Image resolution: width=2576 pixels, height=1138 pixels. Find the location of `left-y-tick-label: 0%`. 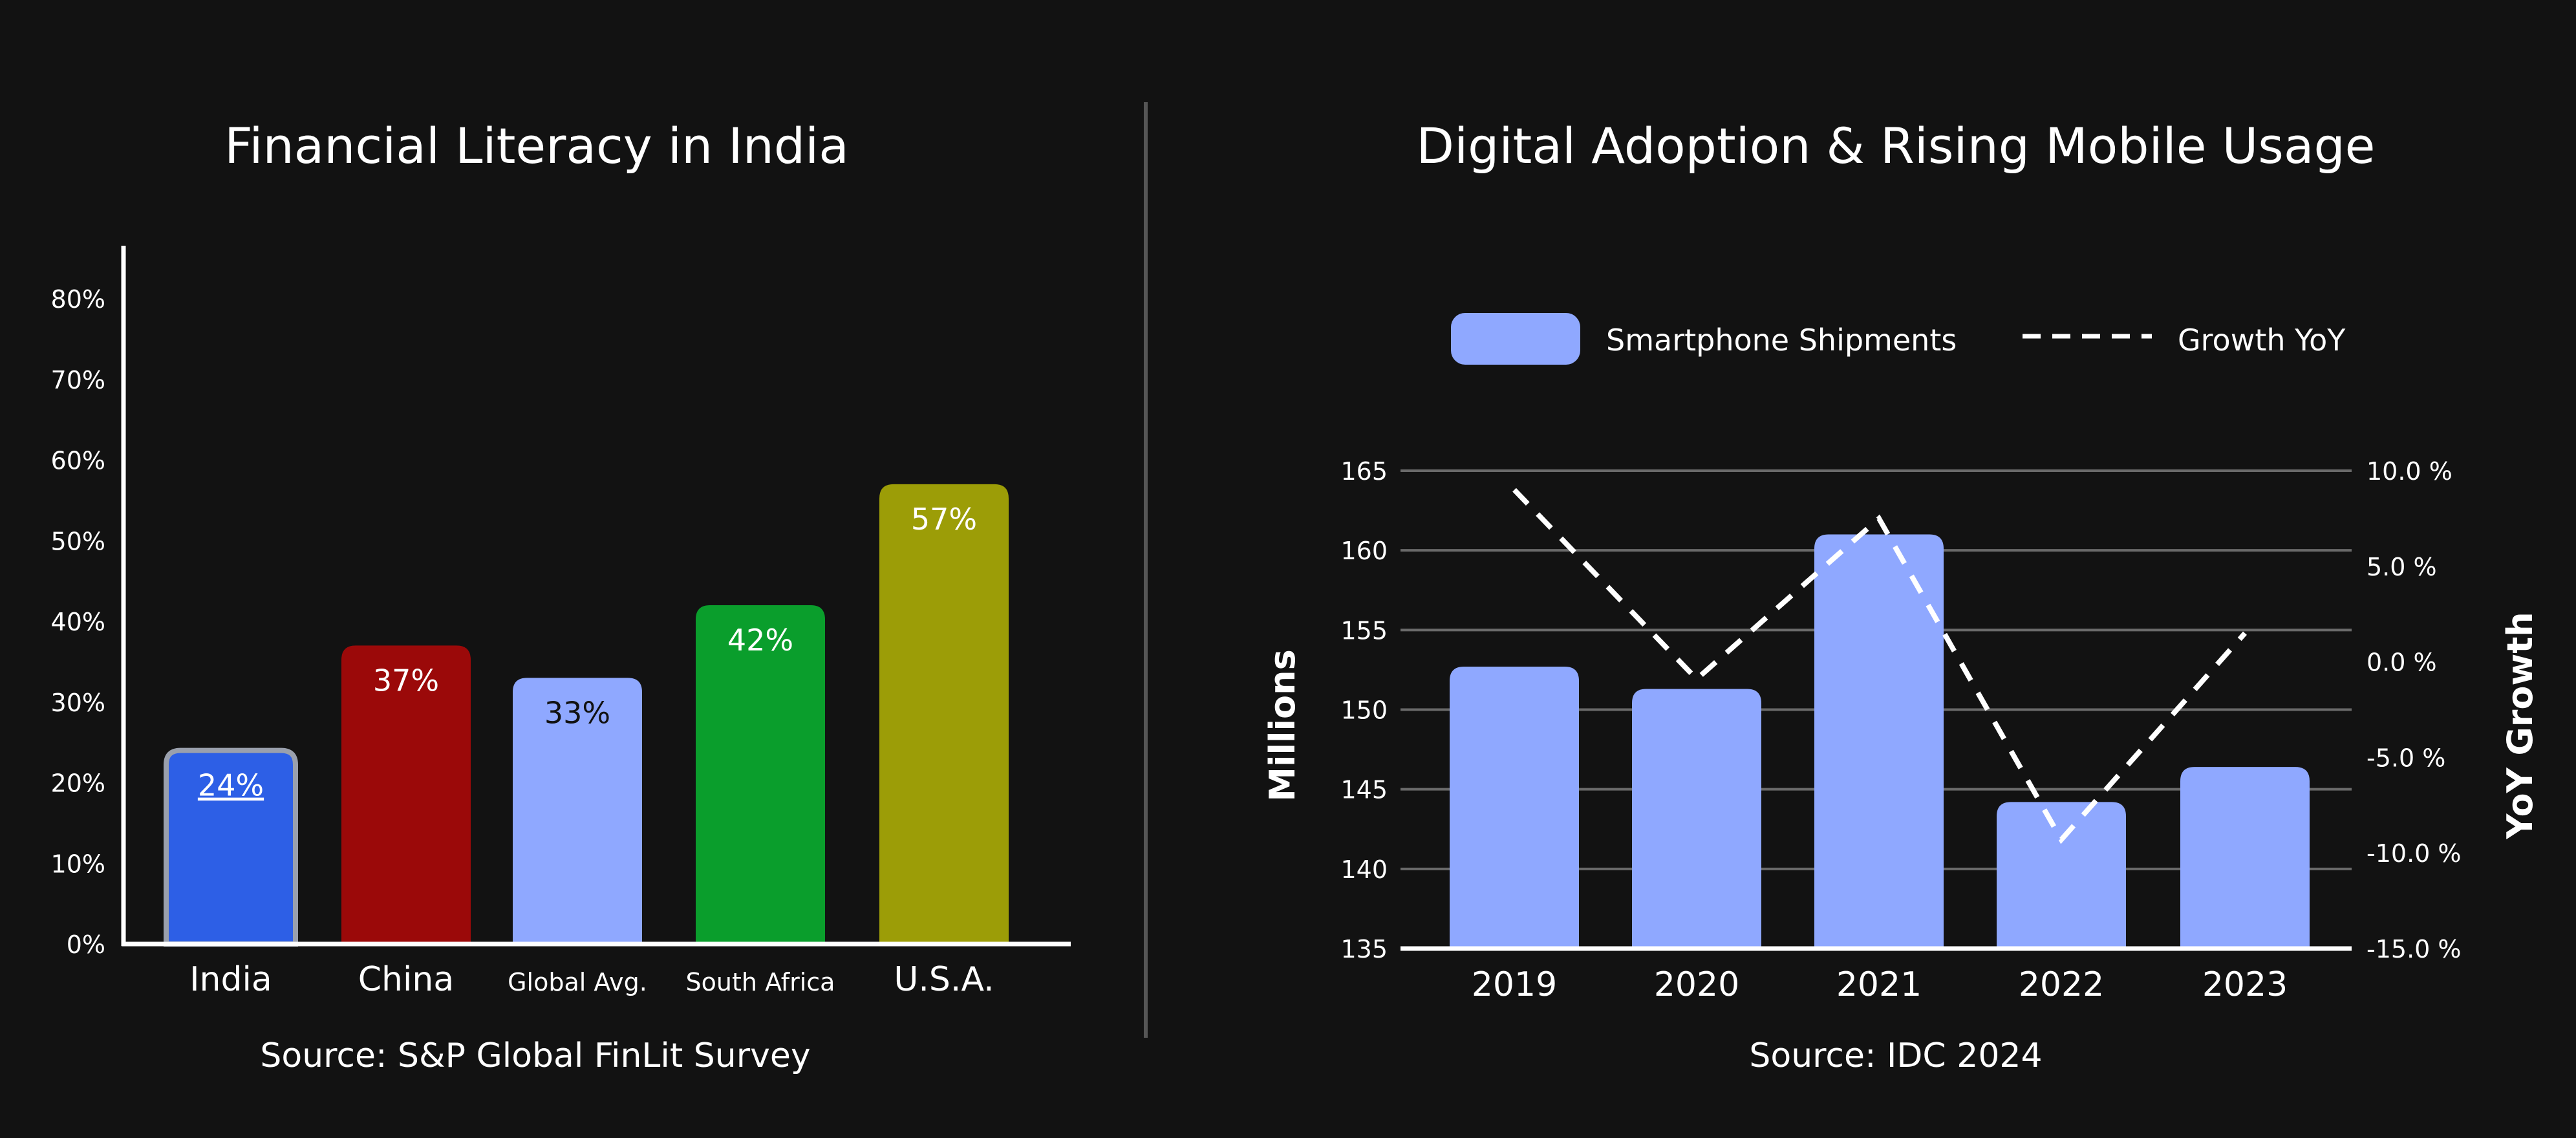

left-y-tick-label: 0% is located at coordinates (86, 944).